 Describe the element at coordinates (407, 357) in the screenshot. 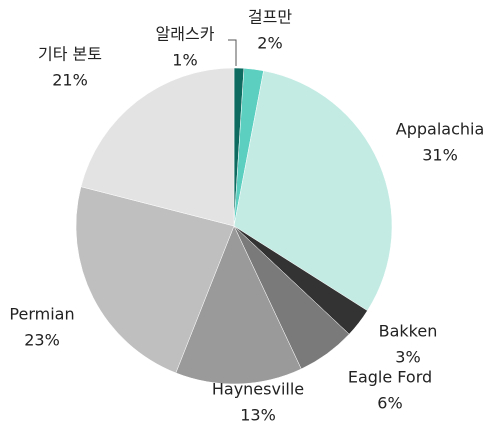

I see `slice-value-label: 3%` at that location.